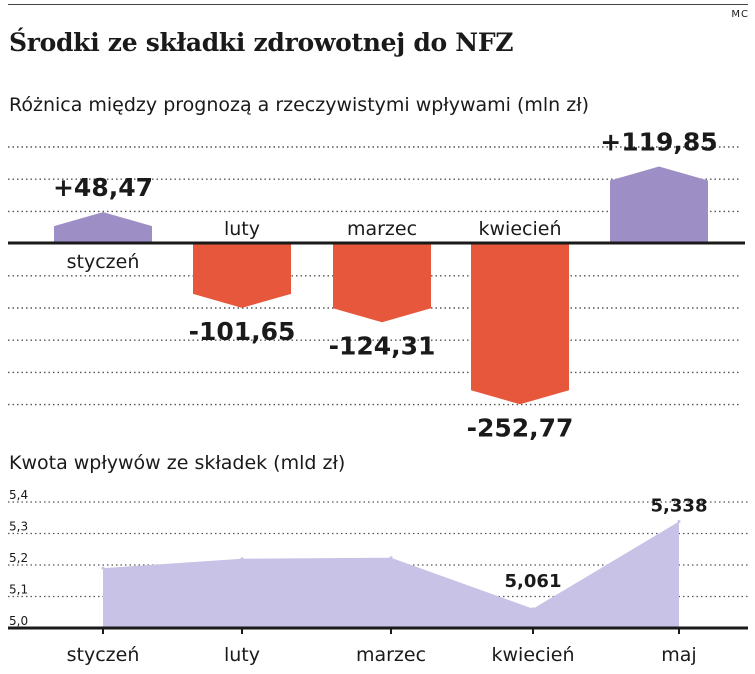 This screenshot has height=674, width=755. I want to click on bar-kwiecień, so click(520, 324).